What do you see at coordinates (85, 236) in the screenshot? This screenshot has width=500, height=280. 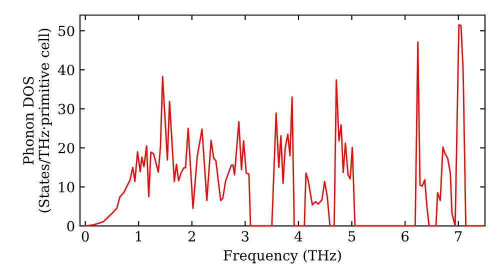 I see `x-tick-label: 0` at bounding box center [85, 236].